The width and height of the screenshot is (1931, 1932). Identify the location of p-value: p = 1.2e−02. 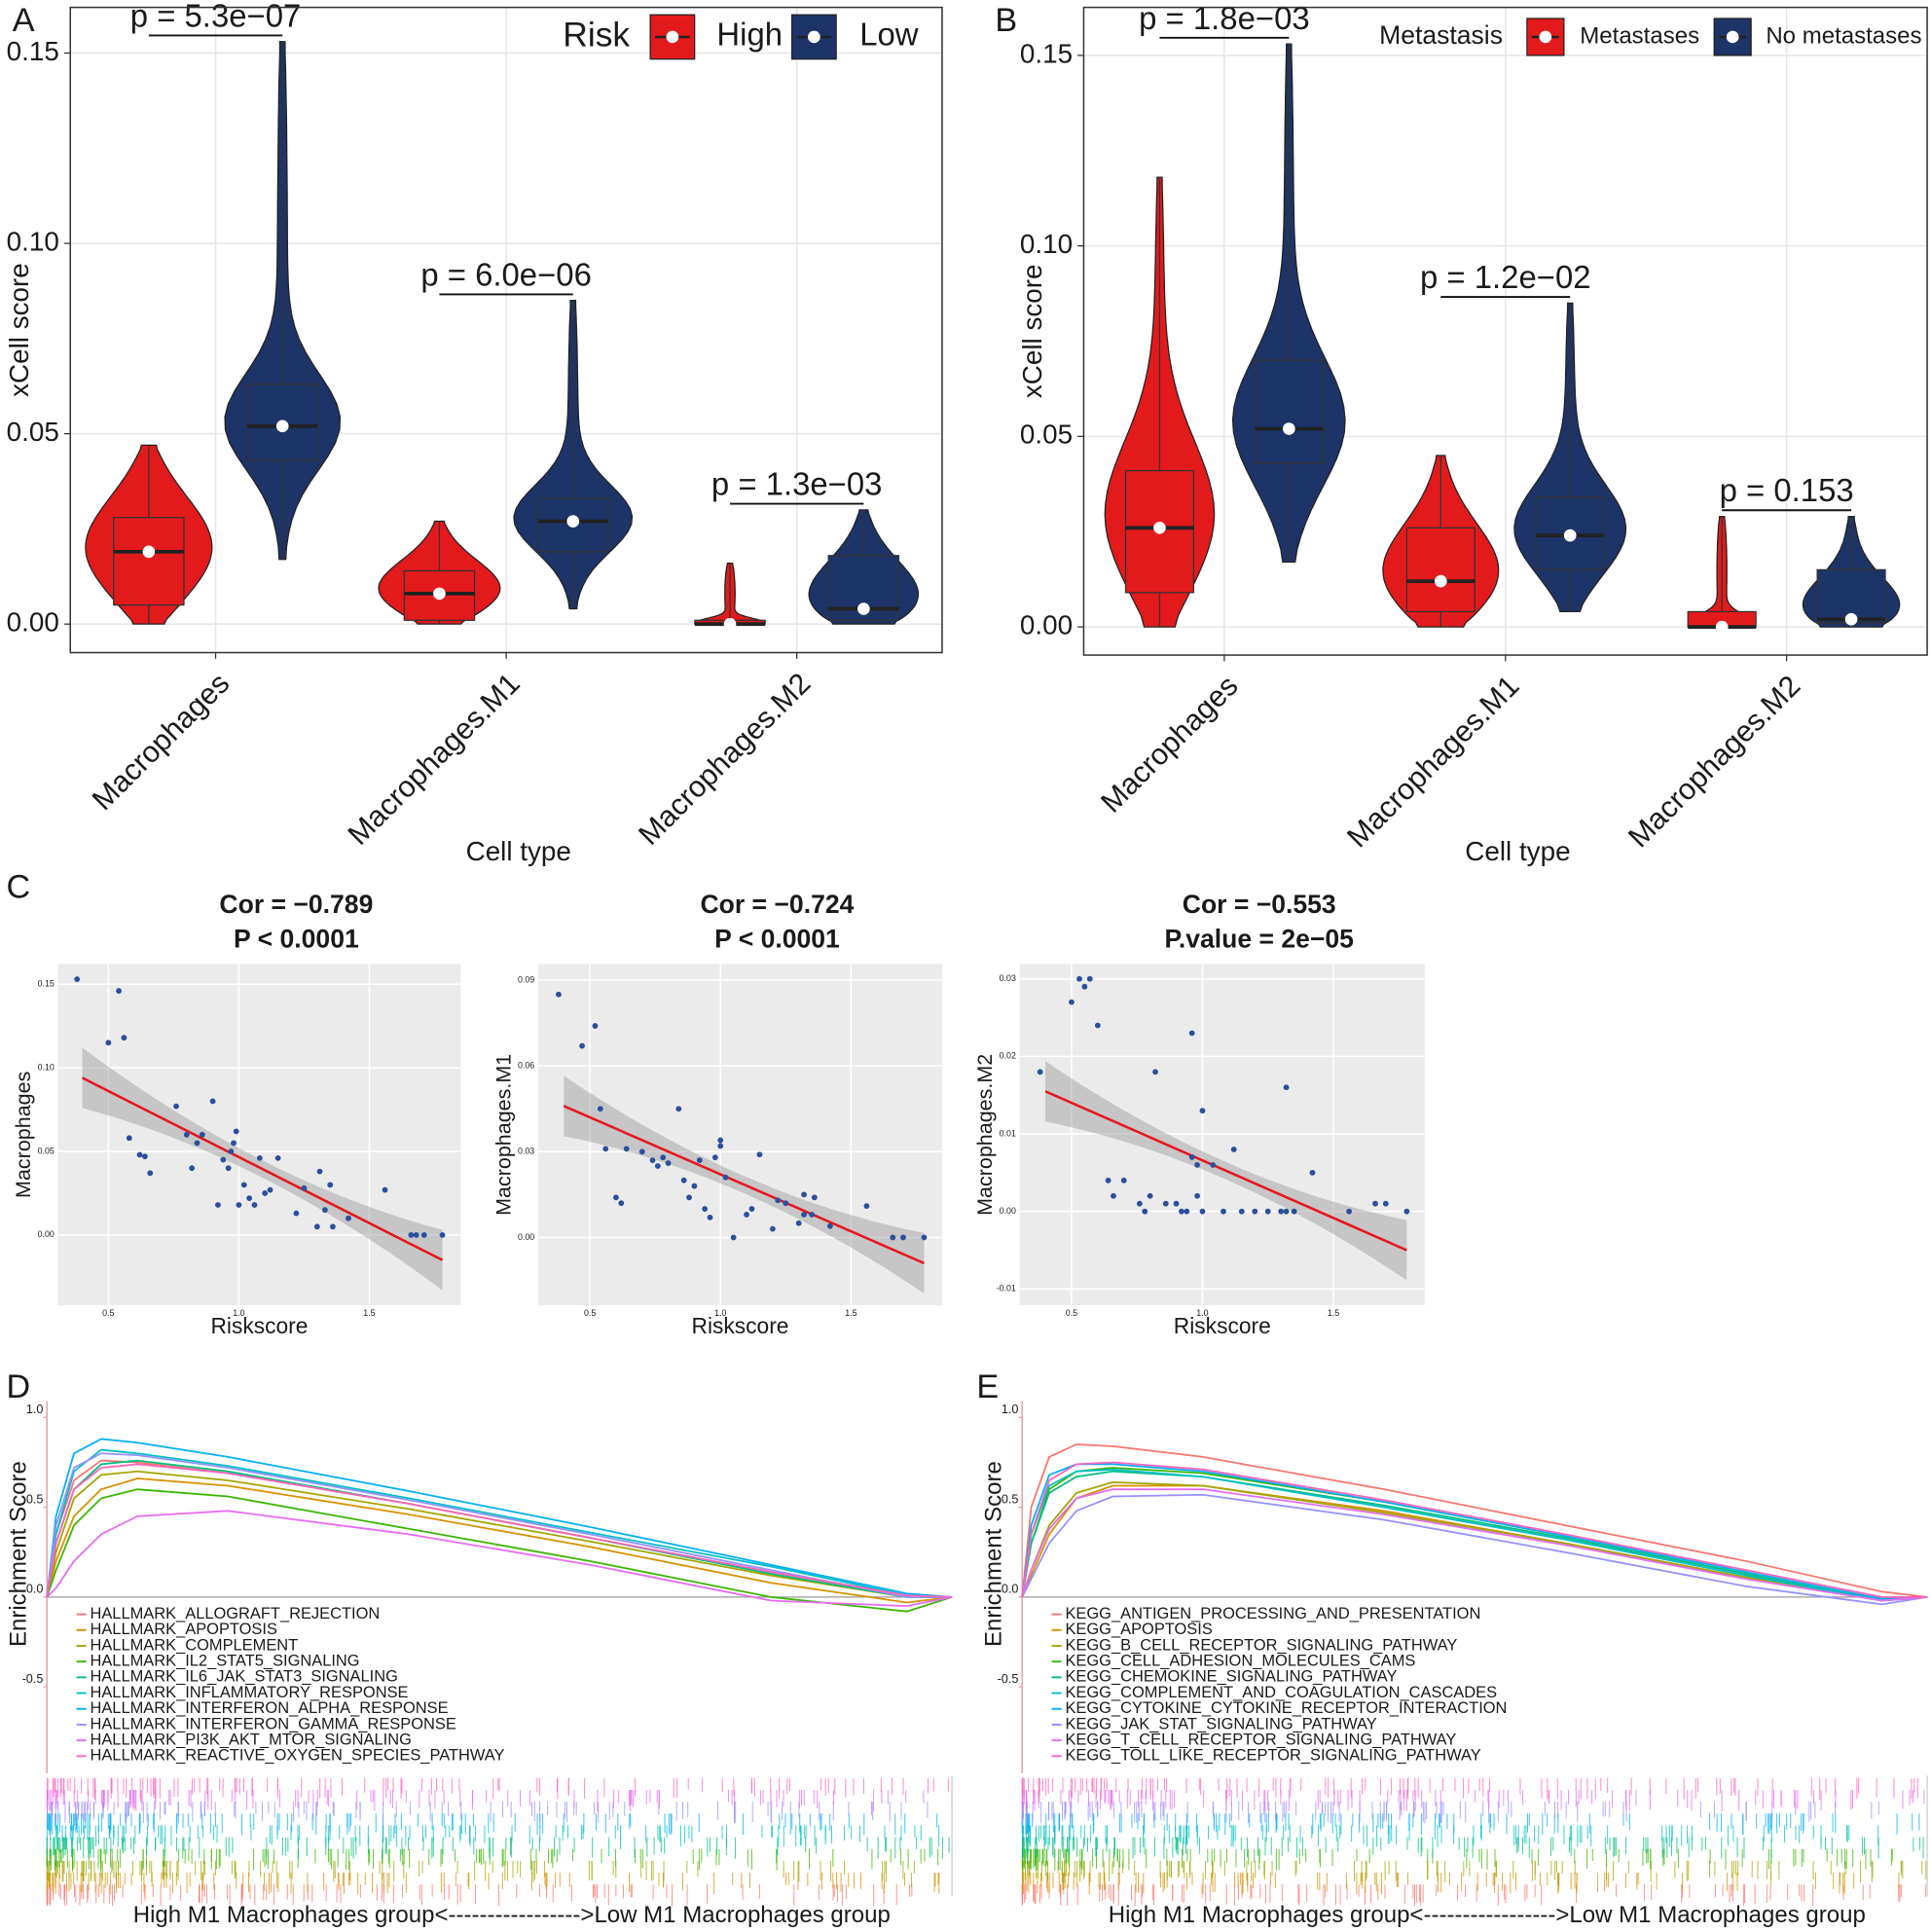
(1505, 277).